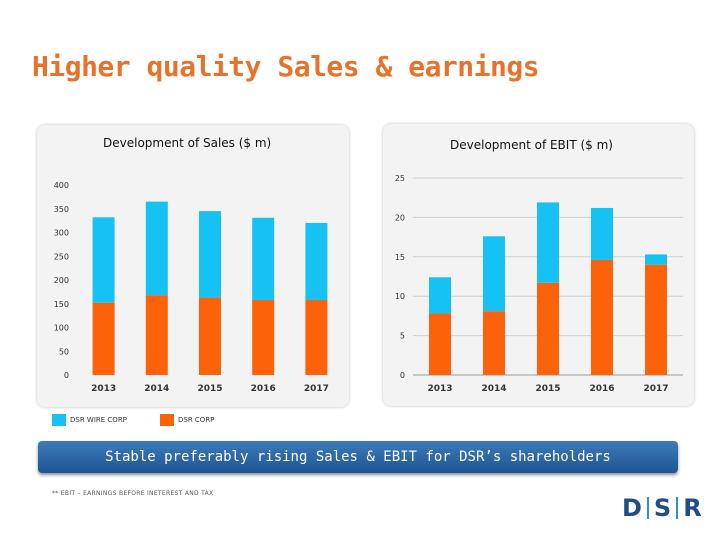 The height and width of the screenshot is (540, 720). What do you see at coordinates (61, 233) in the screenshot?
I see `y-tick-label: 300` at bounding box center [61, 233].